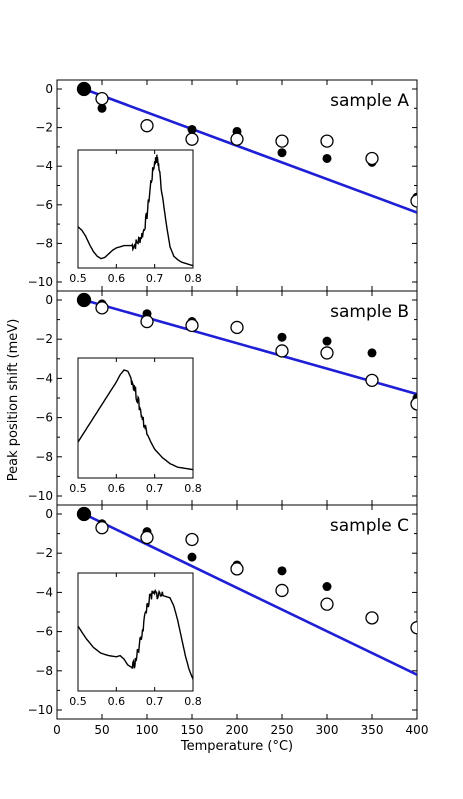 The height and width of the screenshot is (799, 463). Describe the element at coordinates (282, 730) in the screenshot. I see `x-tick-label: 250` at that location.